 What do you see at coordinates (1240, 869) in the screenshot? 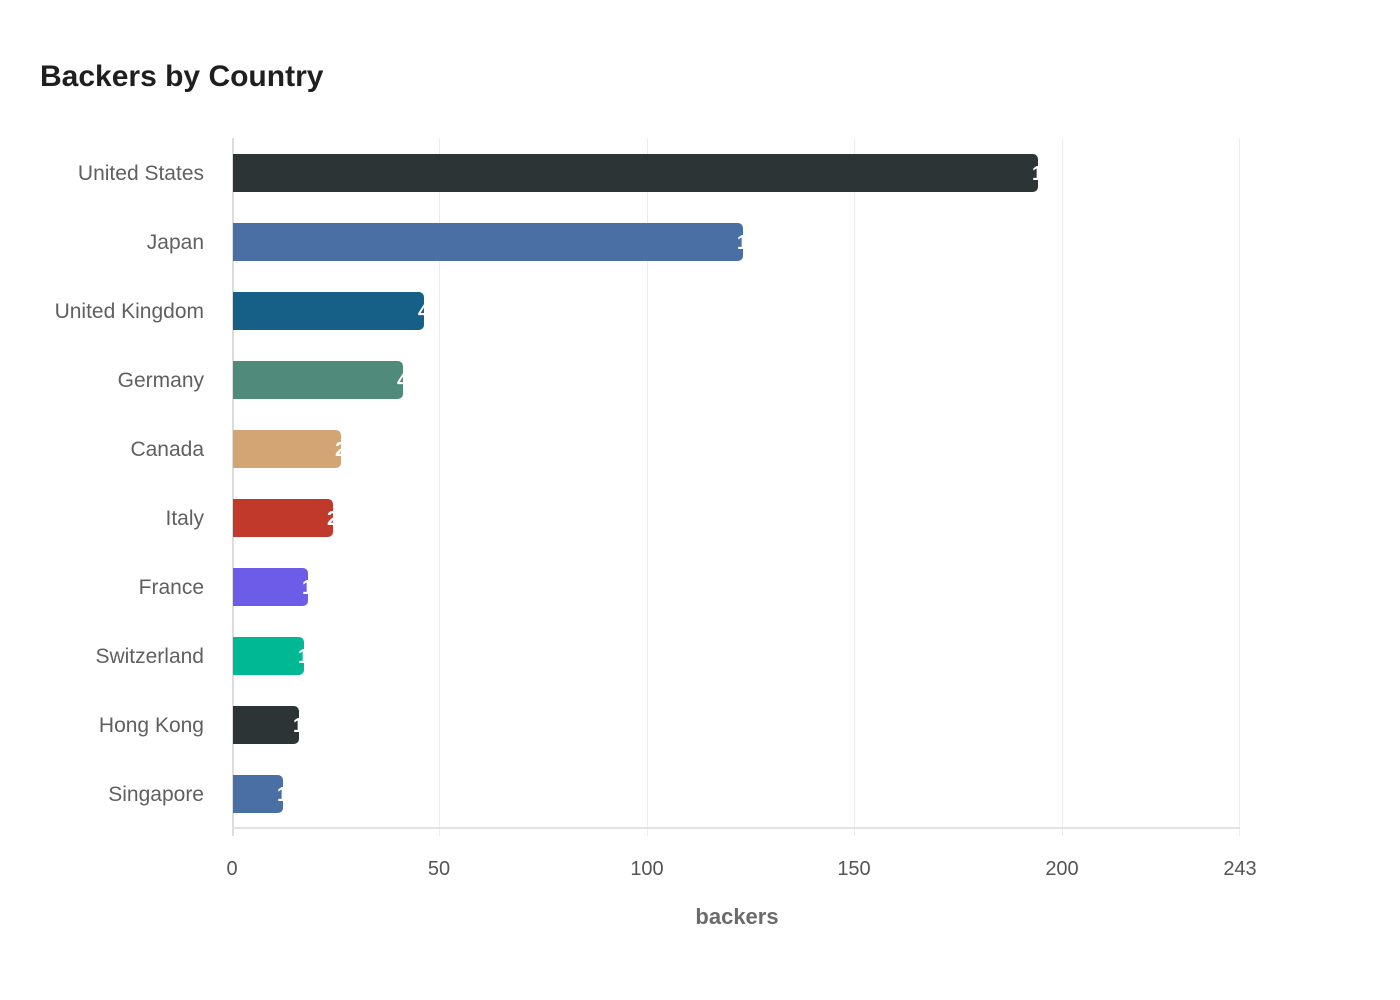
I see `x-tick-243: 243` at bounding box center [1240, 869].